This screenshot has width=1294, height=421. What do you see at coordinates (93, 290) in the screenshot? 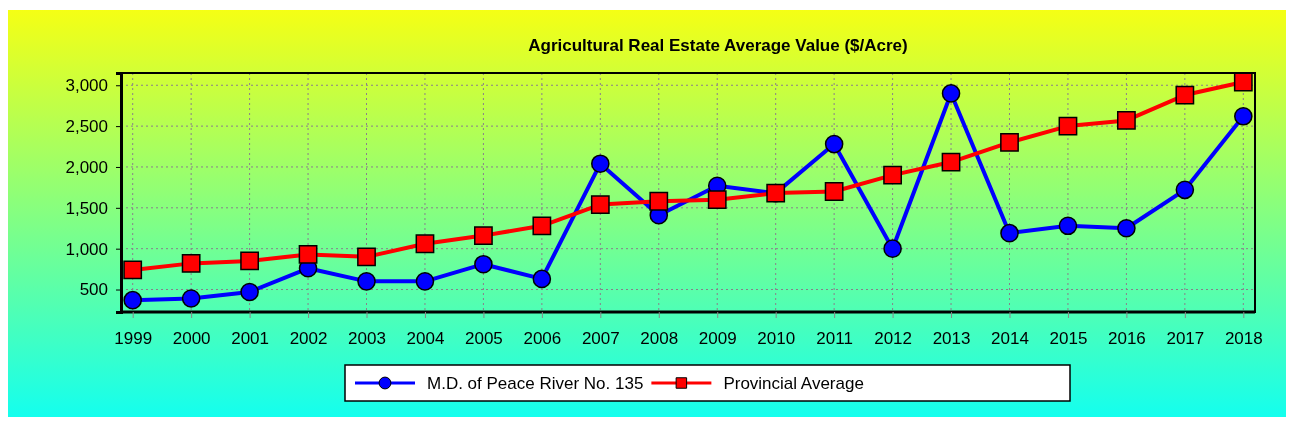
I see `y-tick-label: 500` at bounding box center [93, 290].